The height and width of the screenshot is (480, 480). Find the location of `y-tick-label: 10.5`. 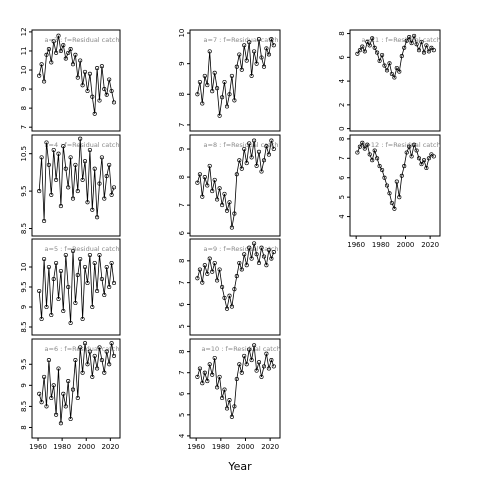

y-tick-label: 10.5 is located at coordinates (24, 154).